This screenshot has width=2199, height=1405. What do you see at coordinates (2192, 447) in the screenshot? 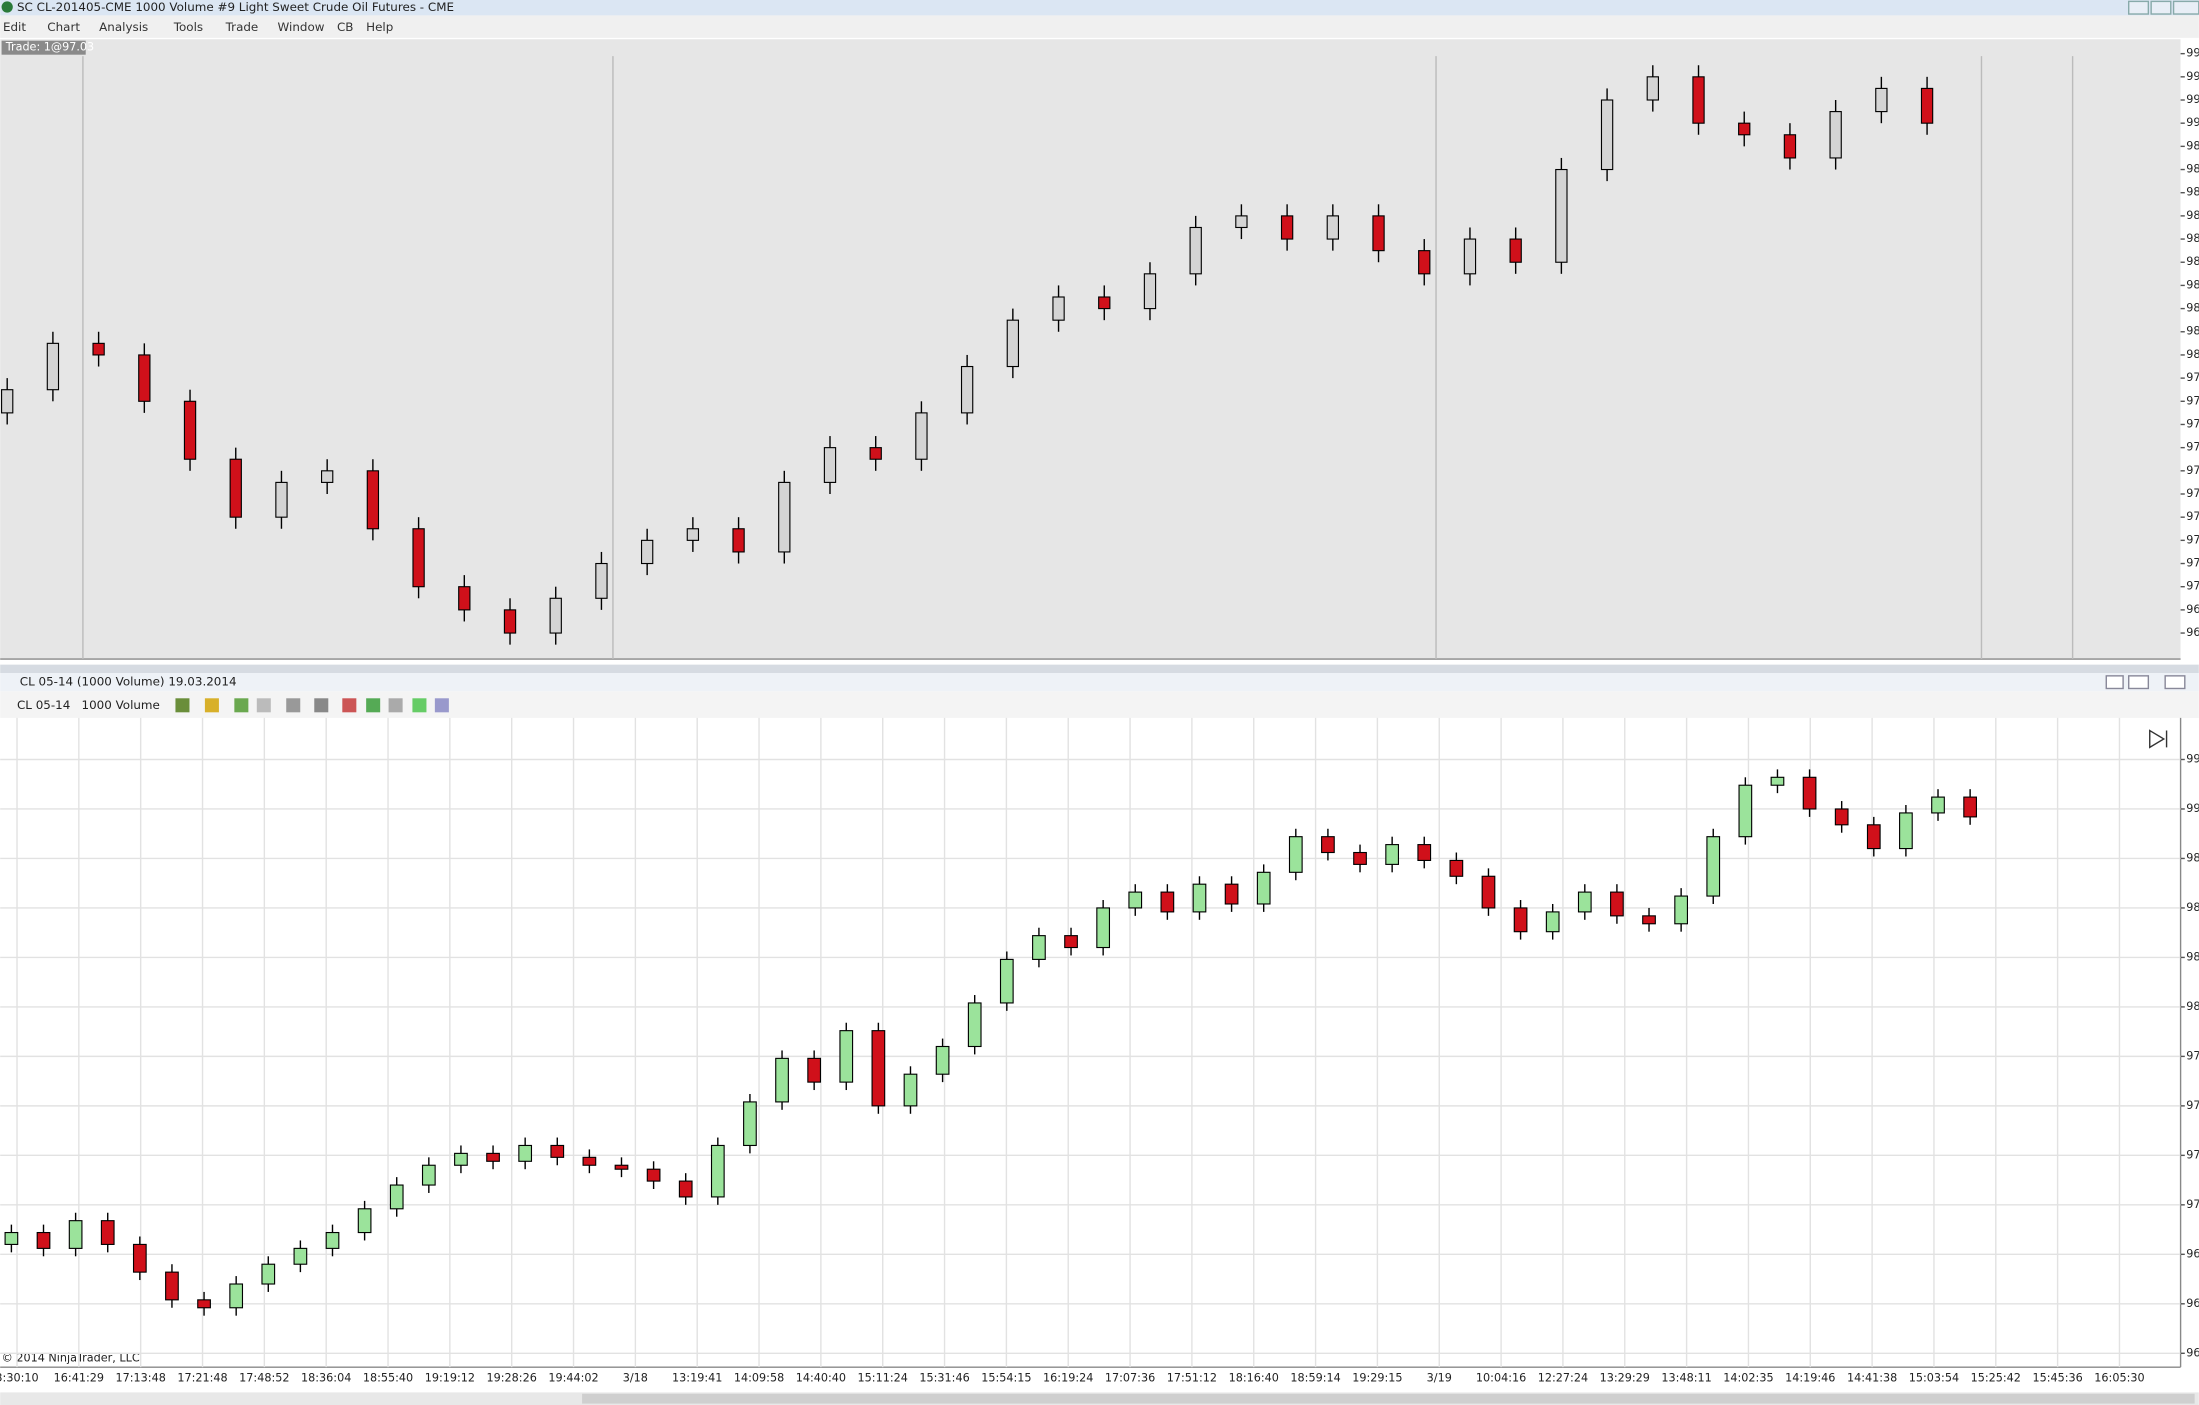
I see `y-tick-label: 97.6` at bounding box center [2192, 447].